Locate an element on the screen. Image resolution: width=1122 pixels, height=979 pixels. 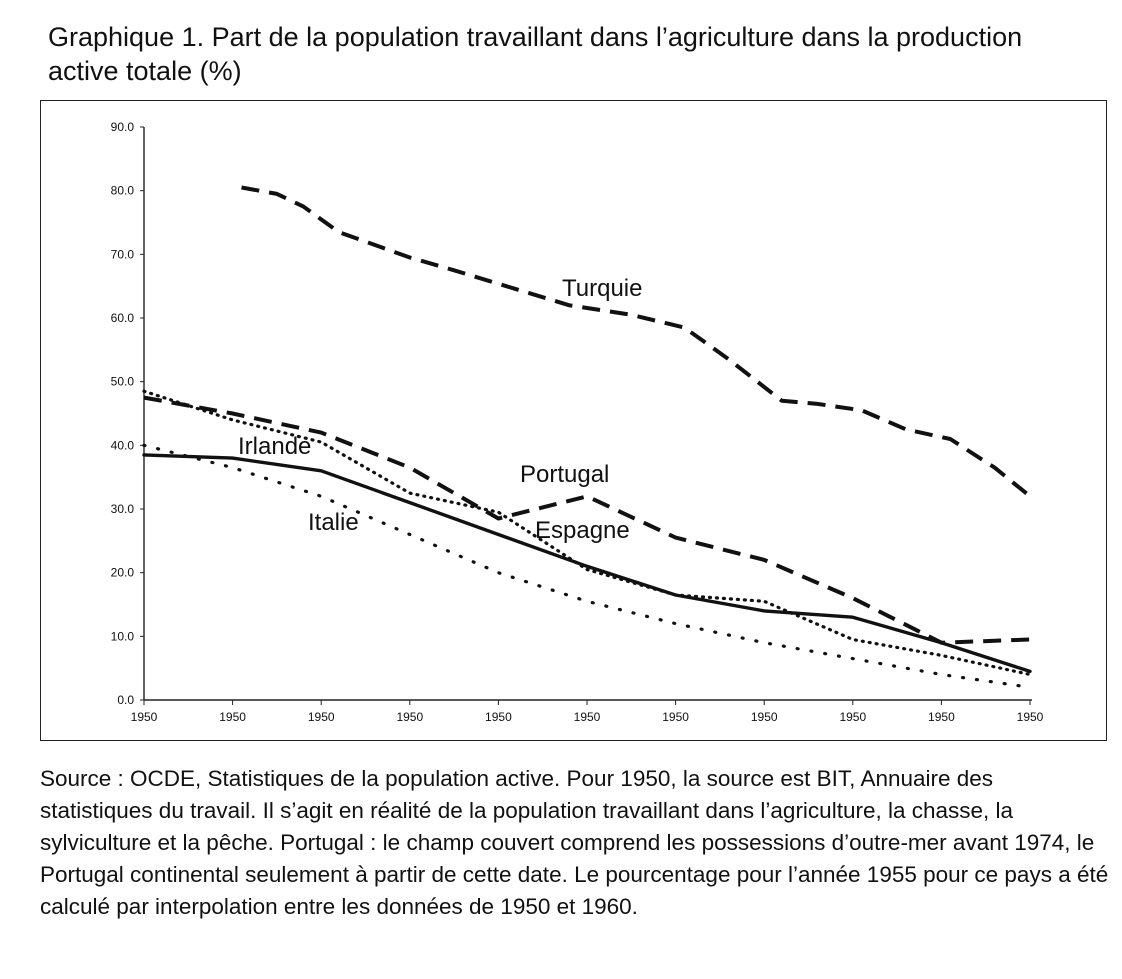
series-label-turquie: Turquie is located at coordinates (602, 288).